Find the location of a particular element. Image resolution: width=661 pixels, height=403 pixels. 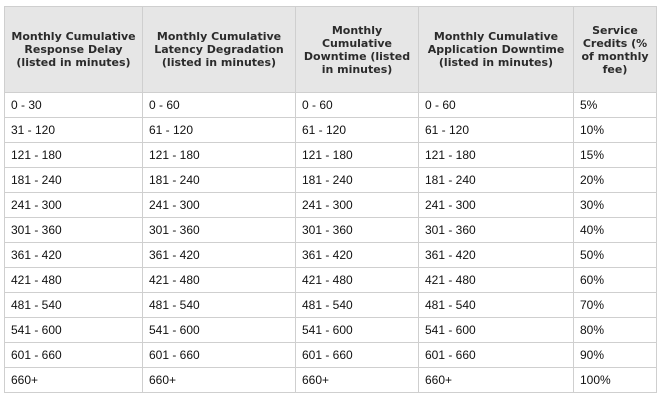

cell-application-downtime: 660+ is located at coordinates (496, 380).